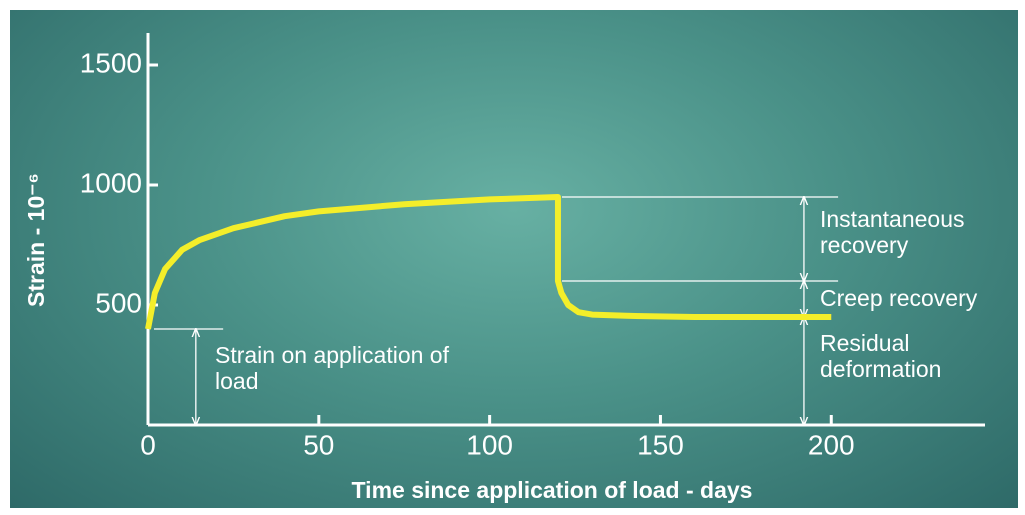 The image size is (1025, 515). Describe the element at coordinates (148, 444) in the screenshot. I see `x-tick-label: 0` at that location.